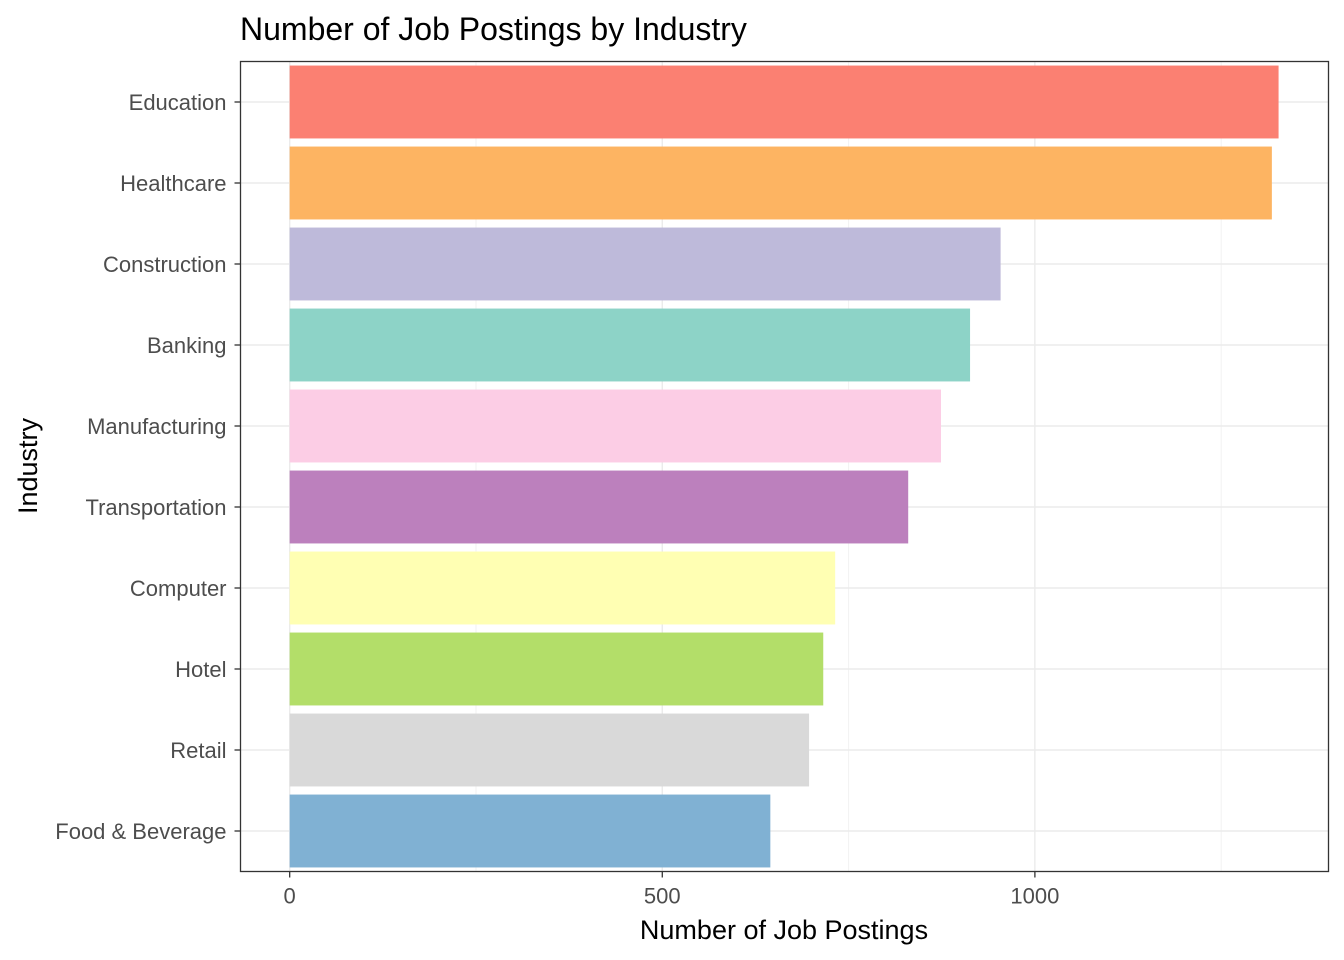 The height and width of the screenshot is (960, 1344). Describe the element at coordinates (28, 465) in the screenshot. I see `y-axis-title: Industry` at that location.